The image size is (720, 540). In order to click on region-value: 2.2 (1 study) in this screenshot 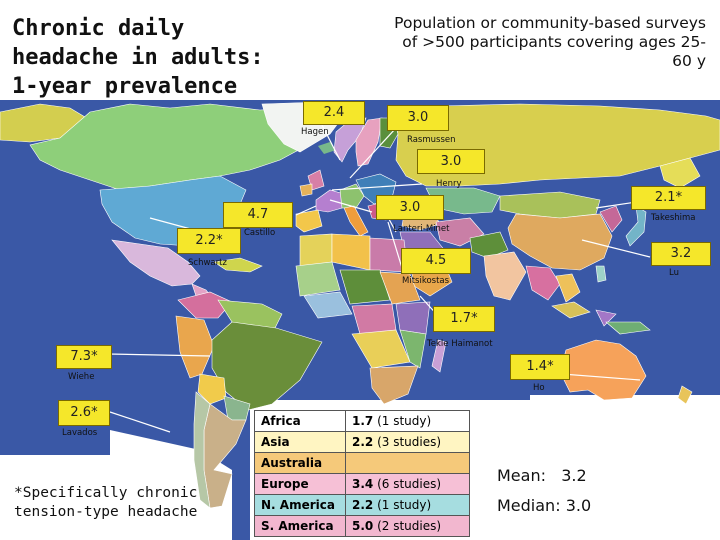, I will do `click(407, 505)`.